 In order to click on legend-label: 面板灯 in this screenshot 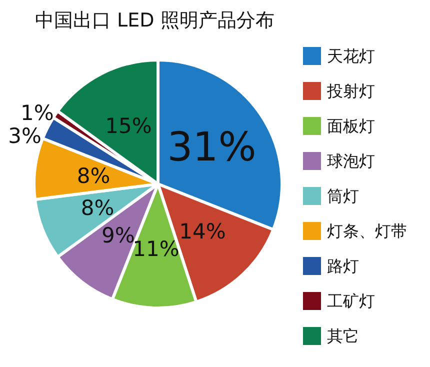, I will do `click(351, 126)`.